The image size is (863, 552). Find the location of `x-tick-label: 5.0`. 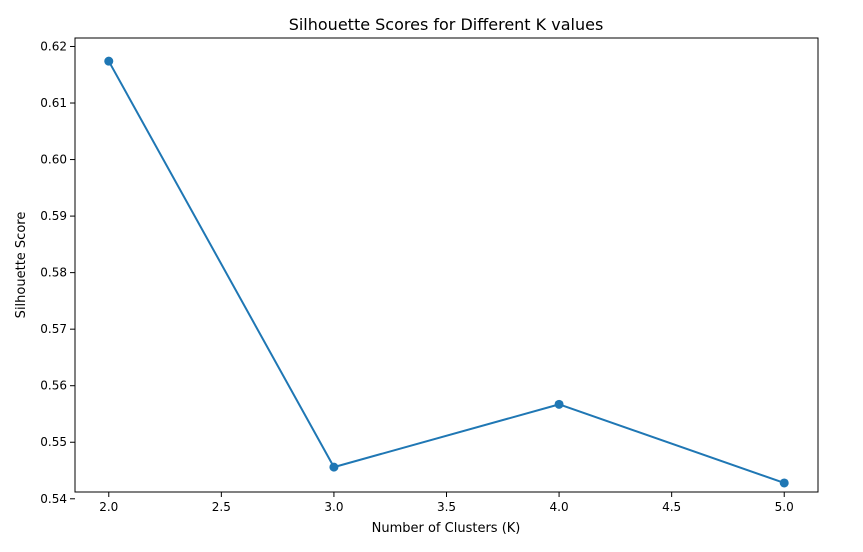

x-tick-label: 5.0 is located at coordinates (784, 507).